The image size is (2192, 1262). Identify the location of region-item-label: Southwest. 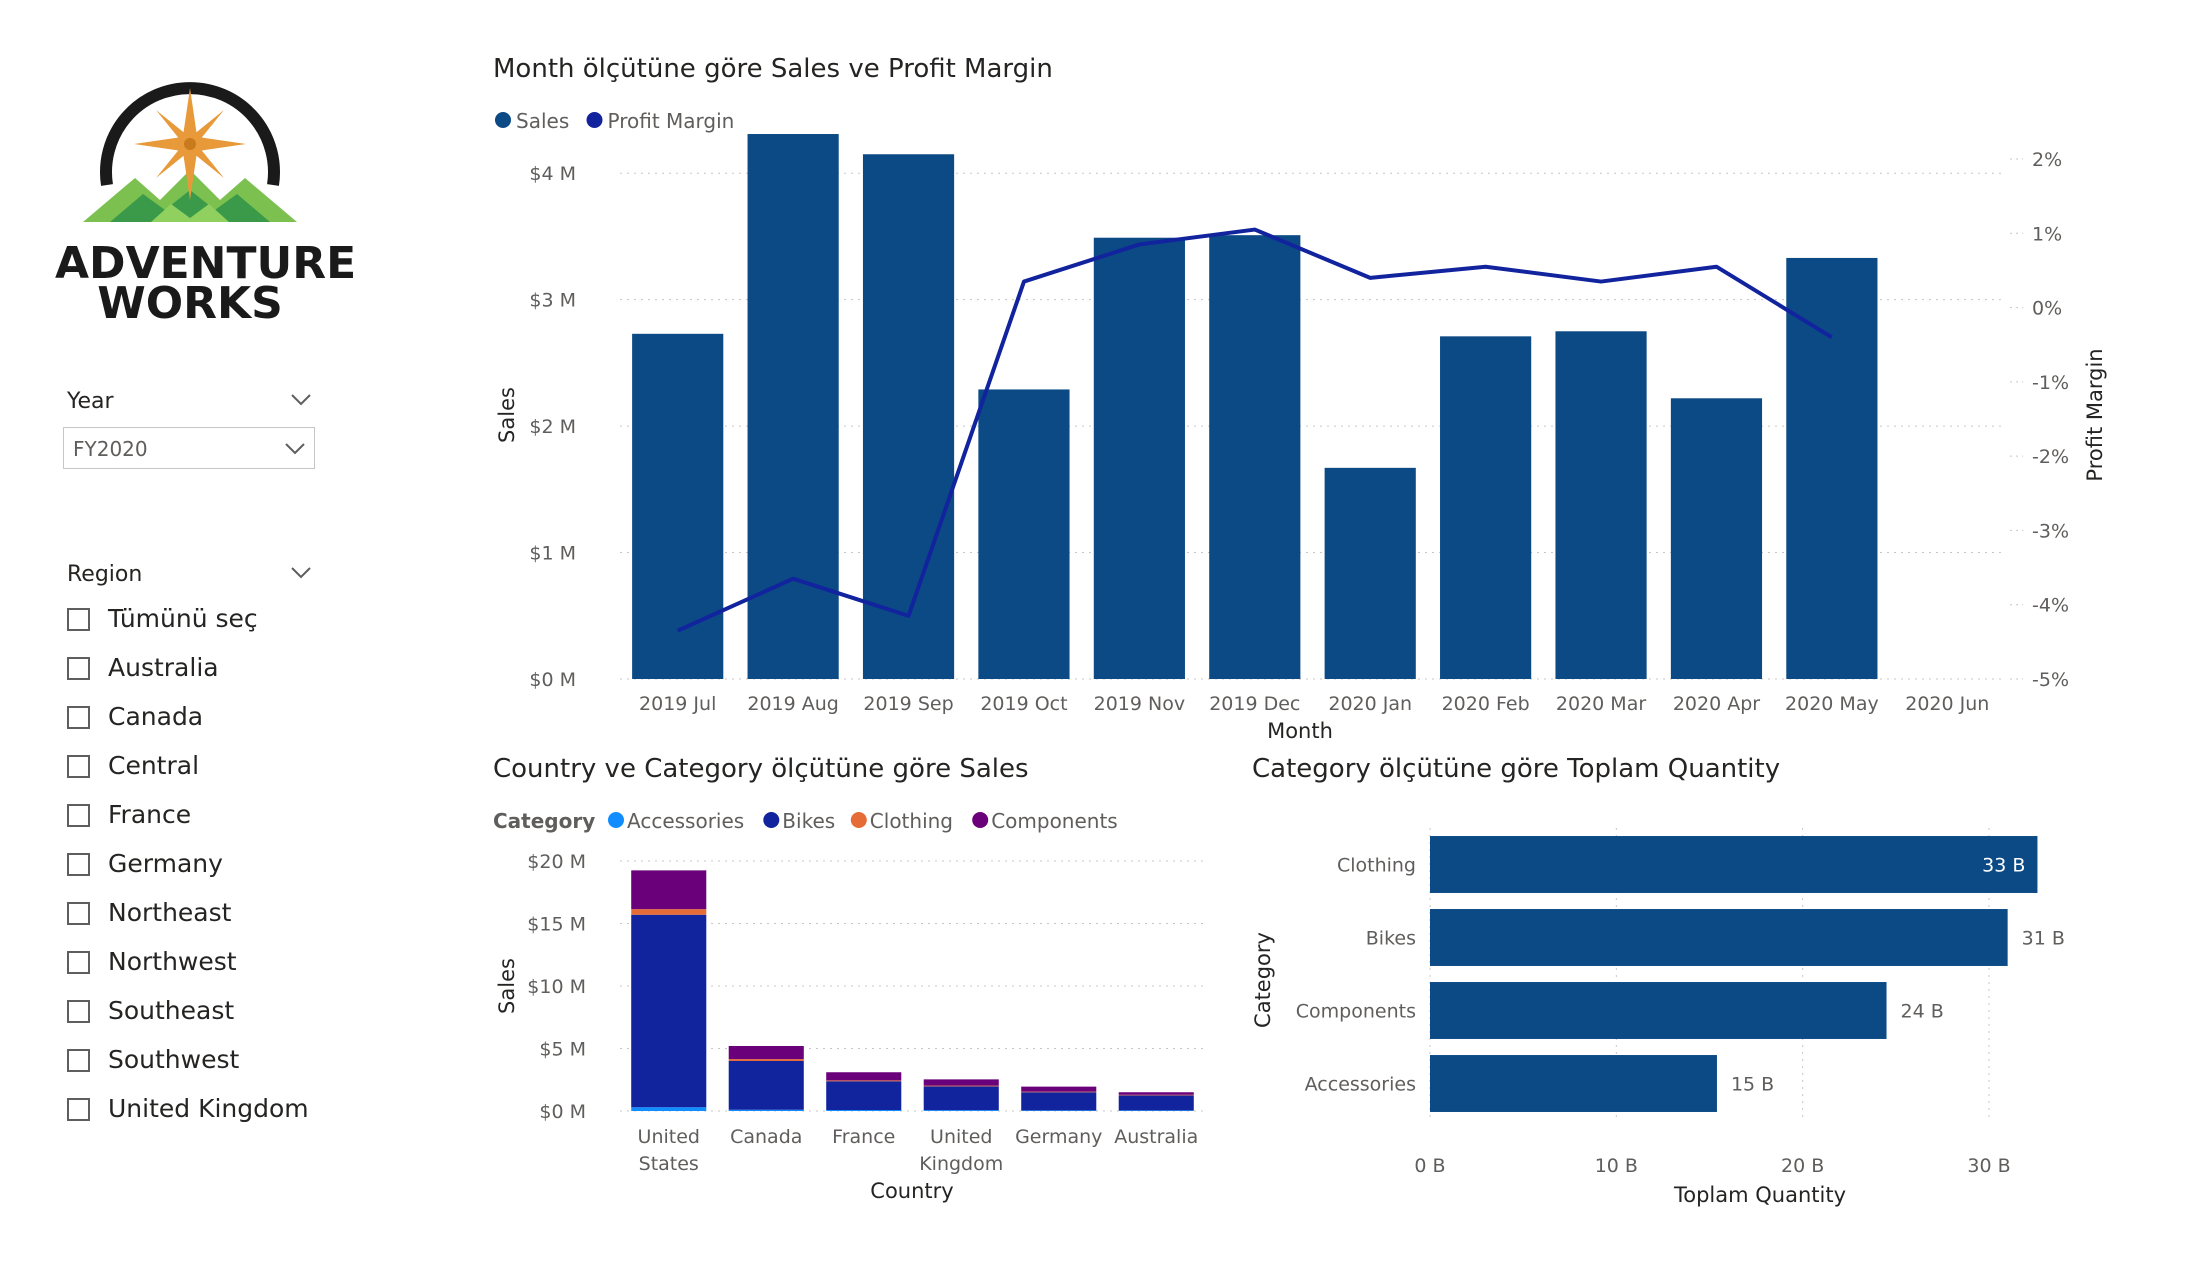
(174, 1059).